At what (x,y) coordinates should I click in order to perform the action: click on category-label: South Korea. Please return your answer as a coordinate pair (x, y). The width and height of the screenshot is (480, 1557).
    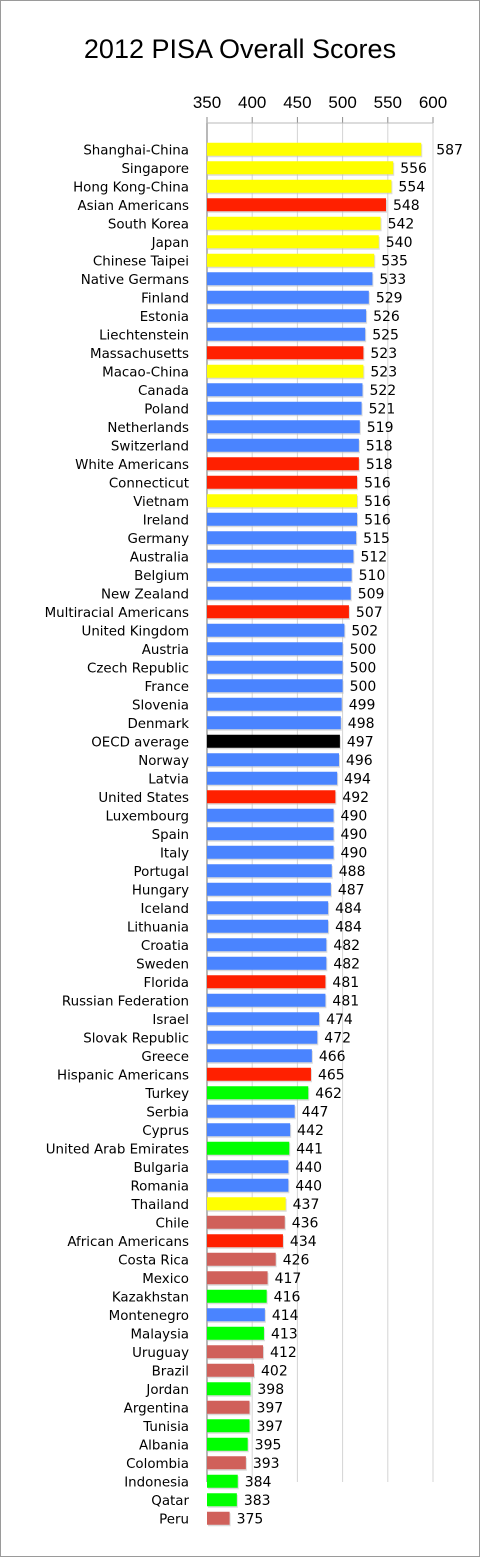
    Looking at the image, I should click on (148, 224).